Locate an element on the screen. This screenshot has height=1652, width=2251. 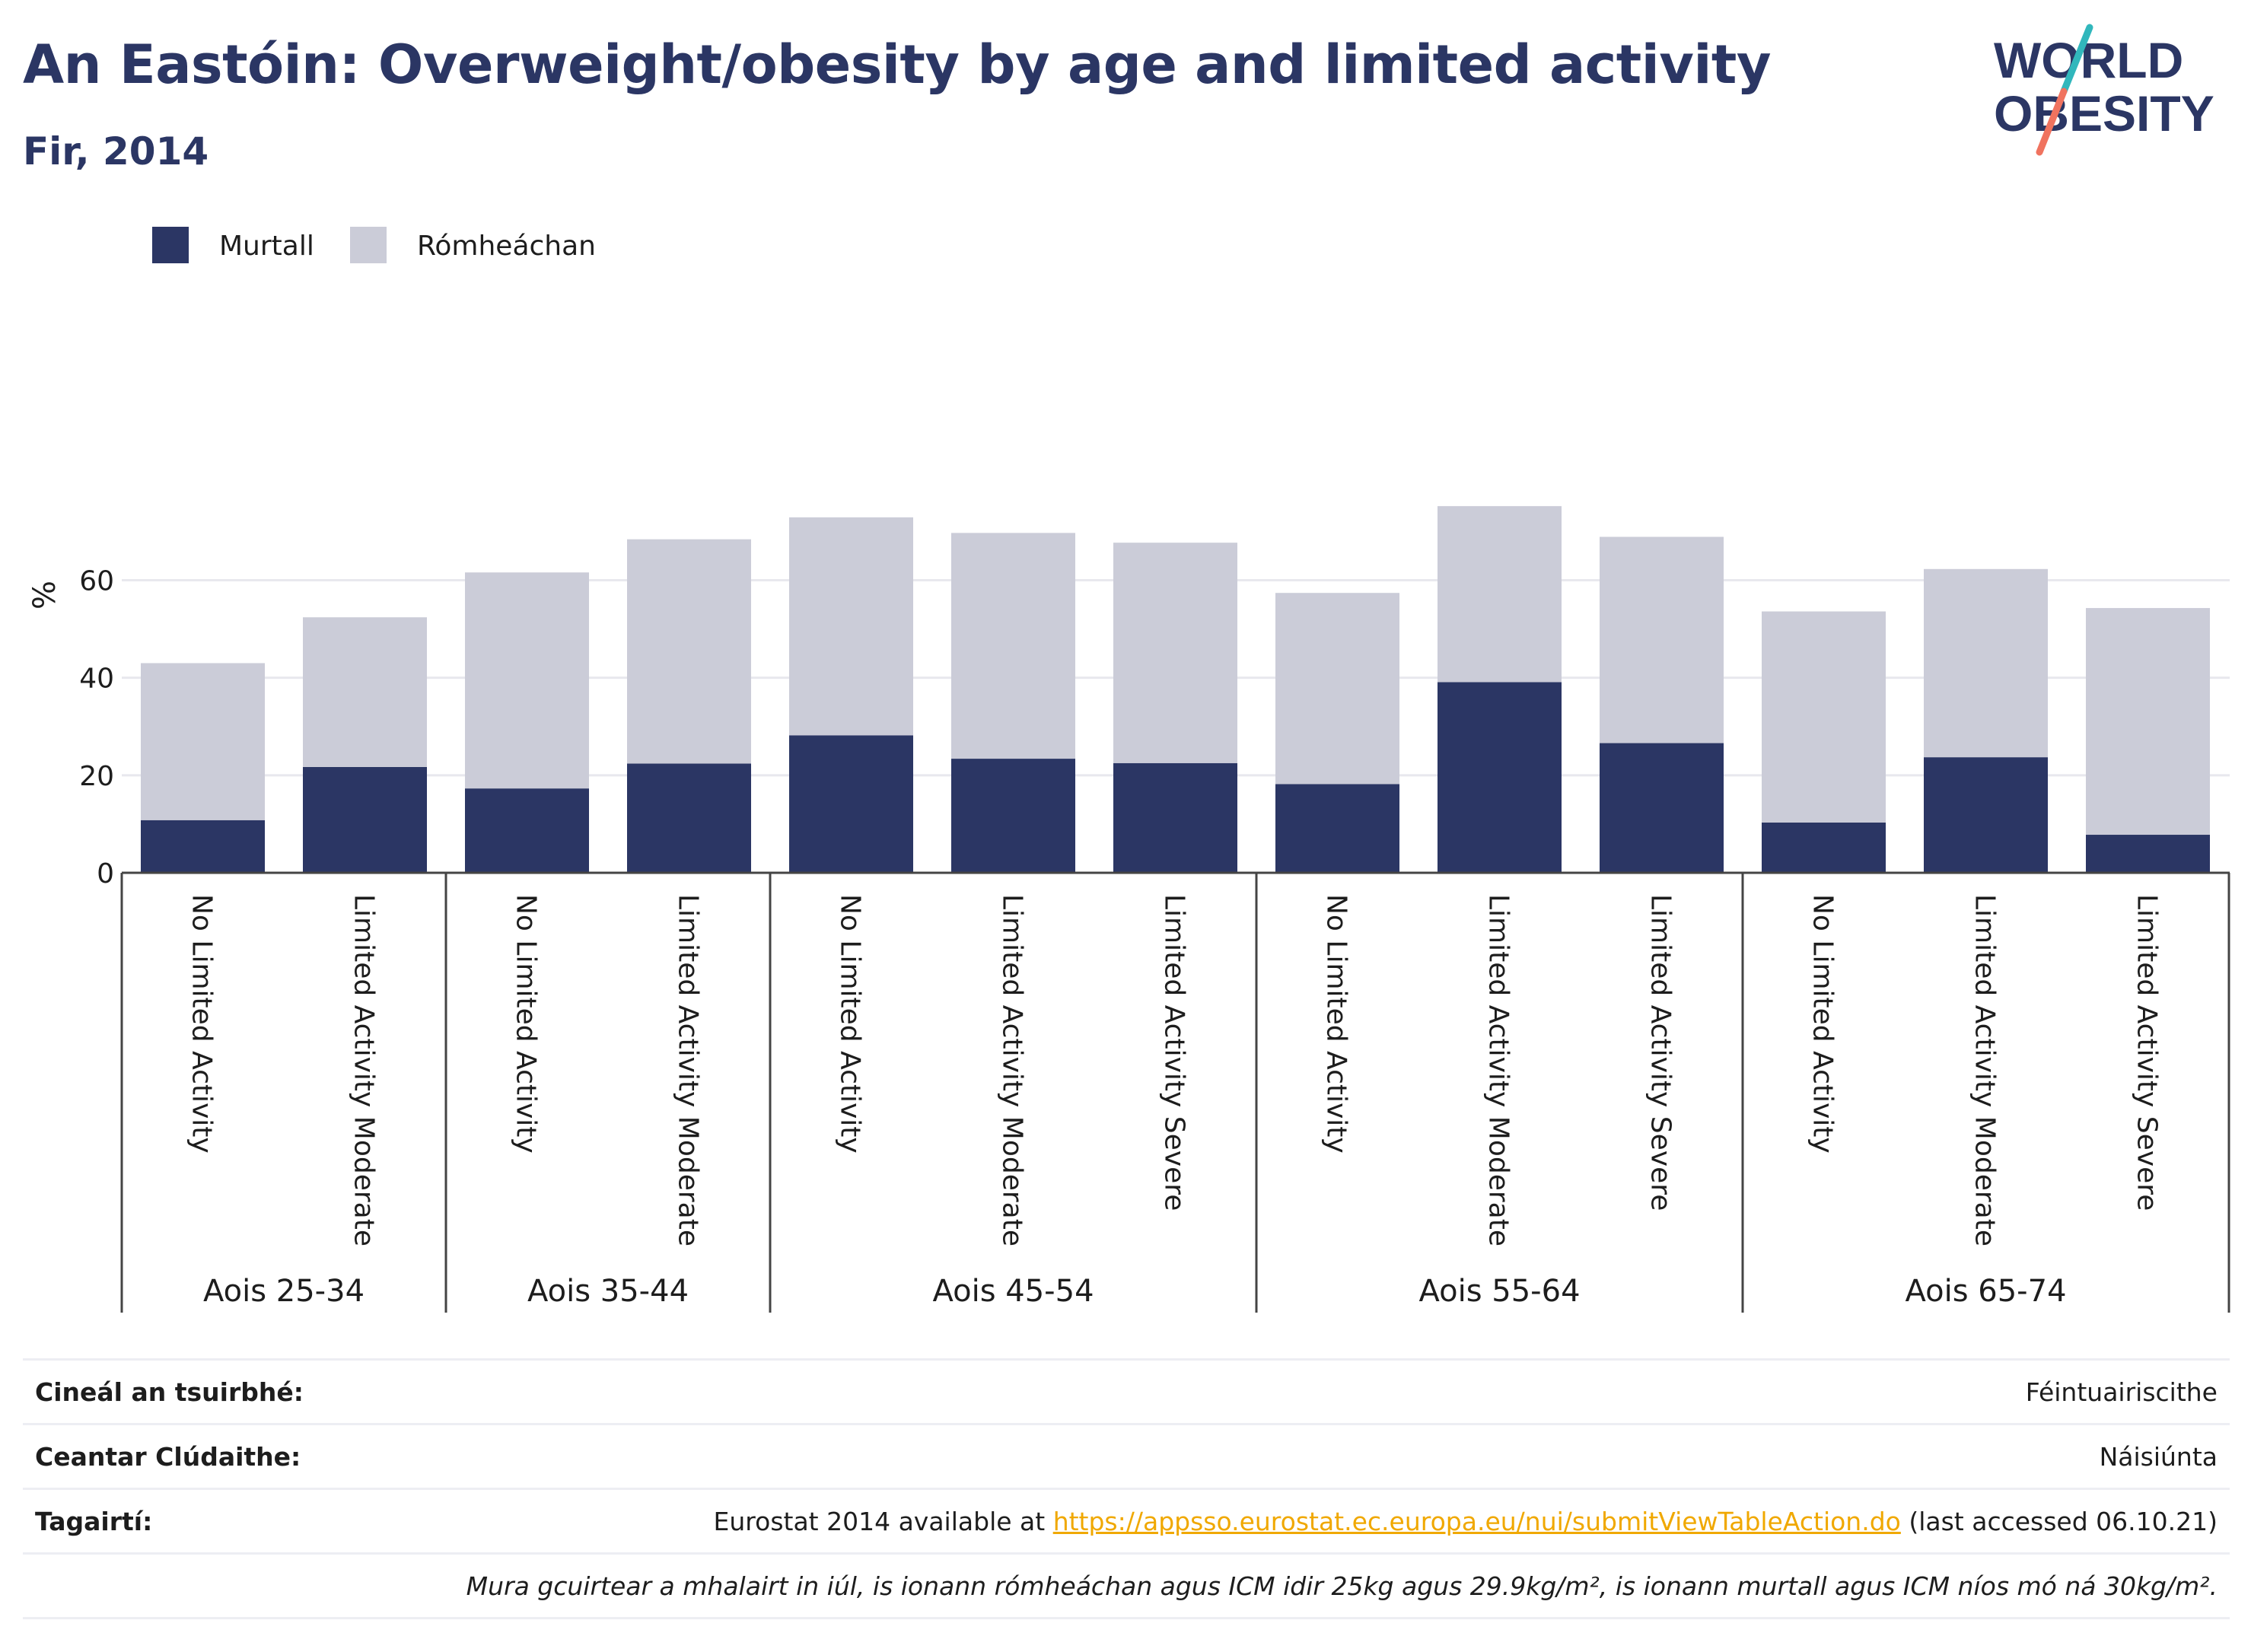
info-row-survey-type: Cineál an tsuirbhé: Féintuairiscithe is located at coordinates (1126, 1390).